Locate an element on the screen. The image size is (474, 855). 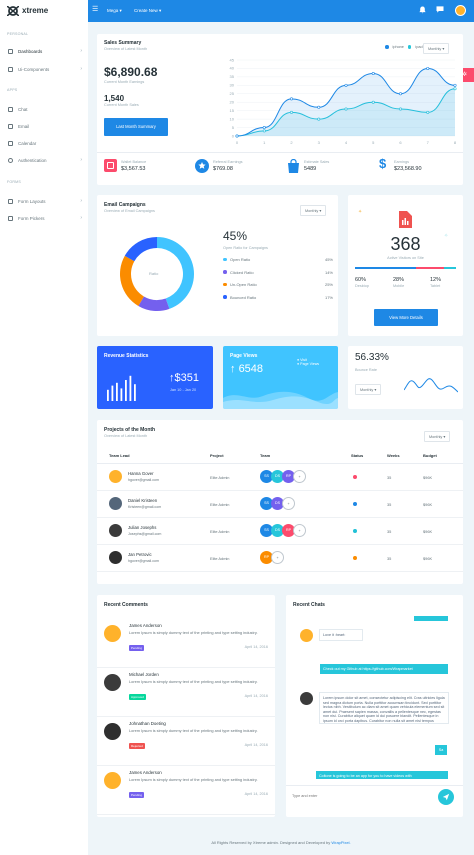
view-more-details-button: View More Details is located at coordinates (406, 317).